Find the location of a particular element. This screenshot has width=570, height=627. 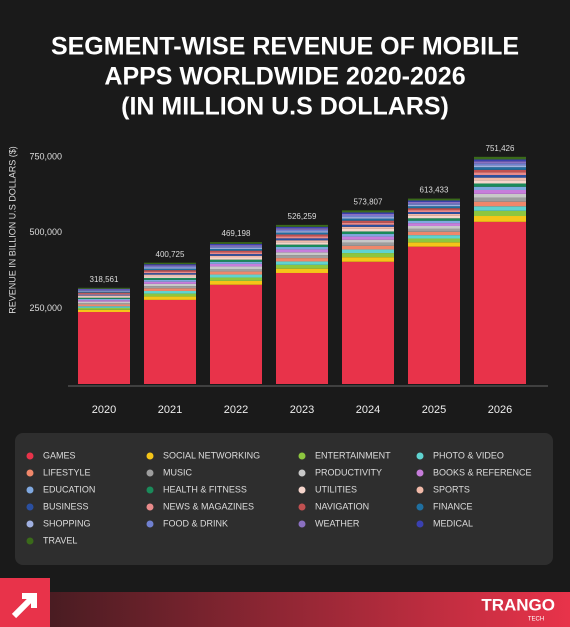

legend-label: MEDICAL is located at coordinates (453, 523).